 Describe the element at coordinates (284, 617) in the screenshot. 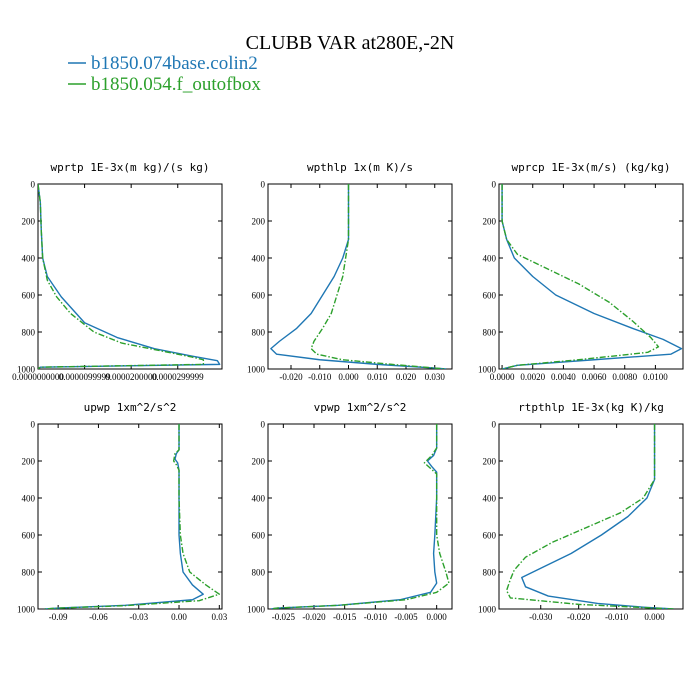

I see `x-tick-label: -0.025` at that location.